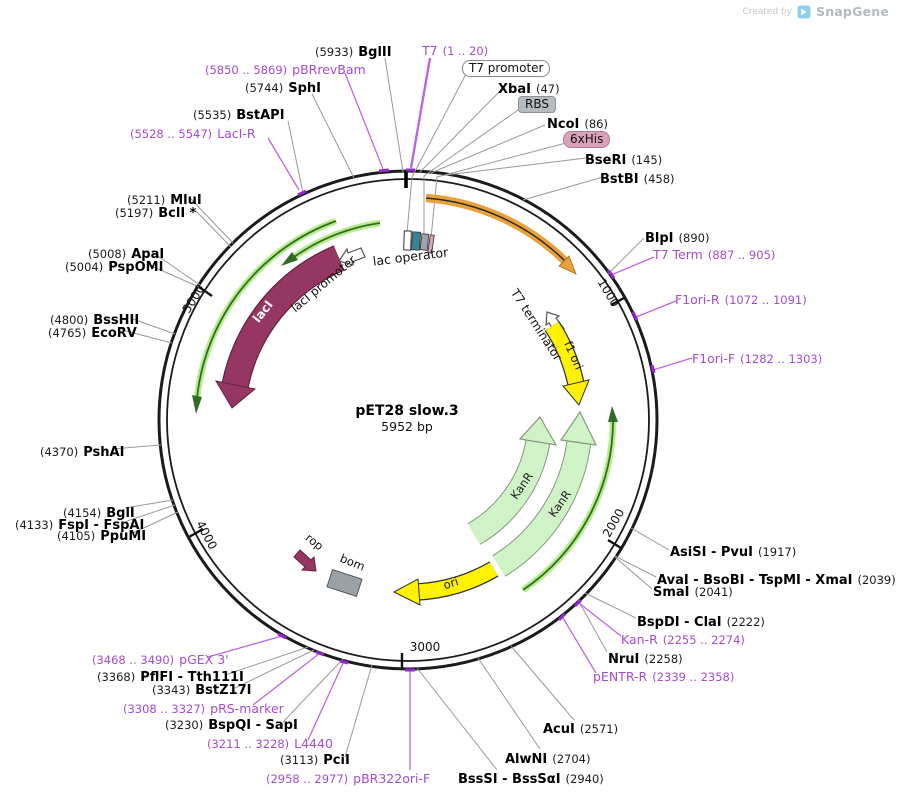  I want to click on site-label-avai-bsobi-tspmi-xmai: AvaI - BsoBI - TspMI - XmaI (2039), so click(776, 580).